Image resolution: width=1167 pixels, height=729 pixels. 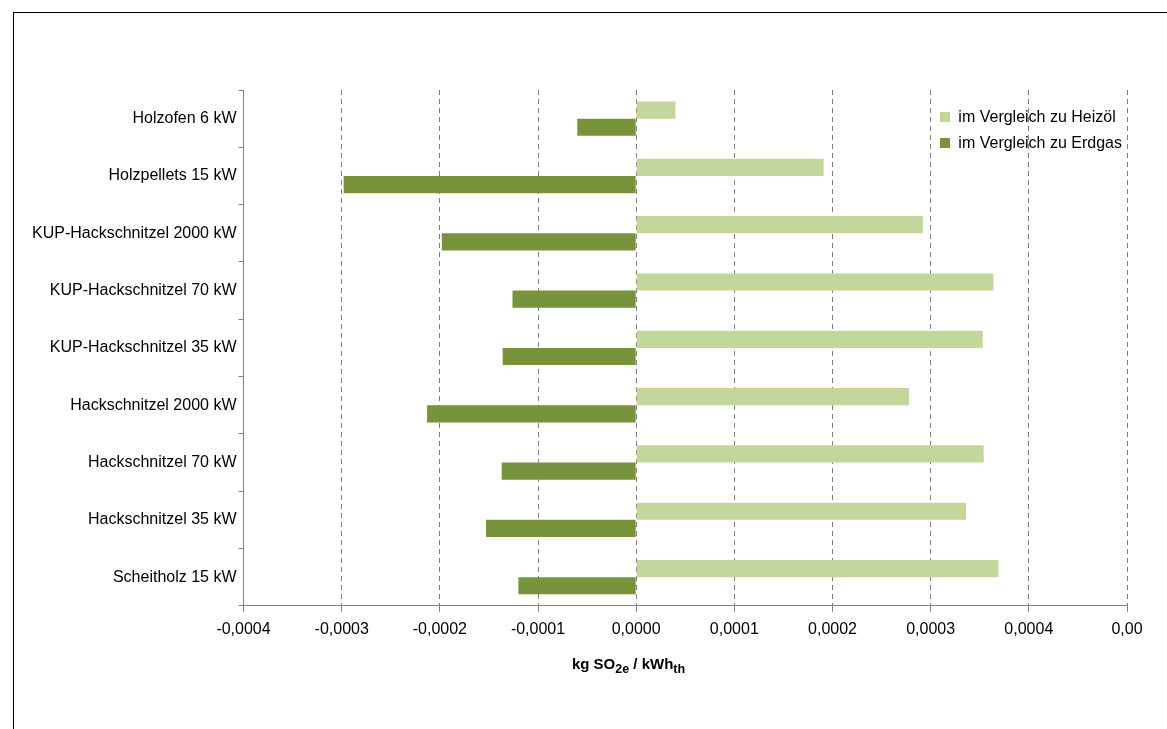 I want to click on x-tick-label: -0,0002, so click(x=440, y=628).